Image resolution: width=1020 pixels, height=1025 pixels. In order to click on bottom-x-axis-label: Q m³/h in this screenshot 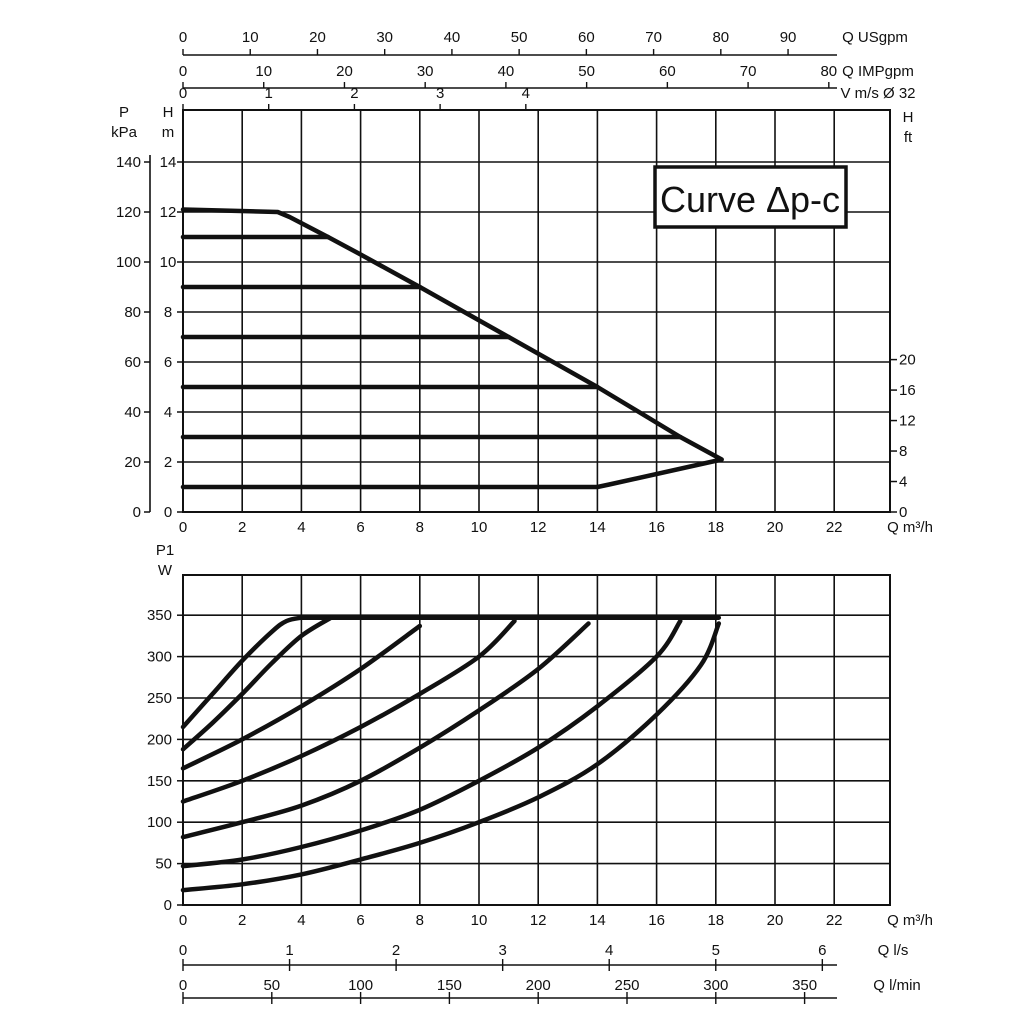, I will do `click(910, 920)`.